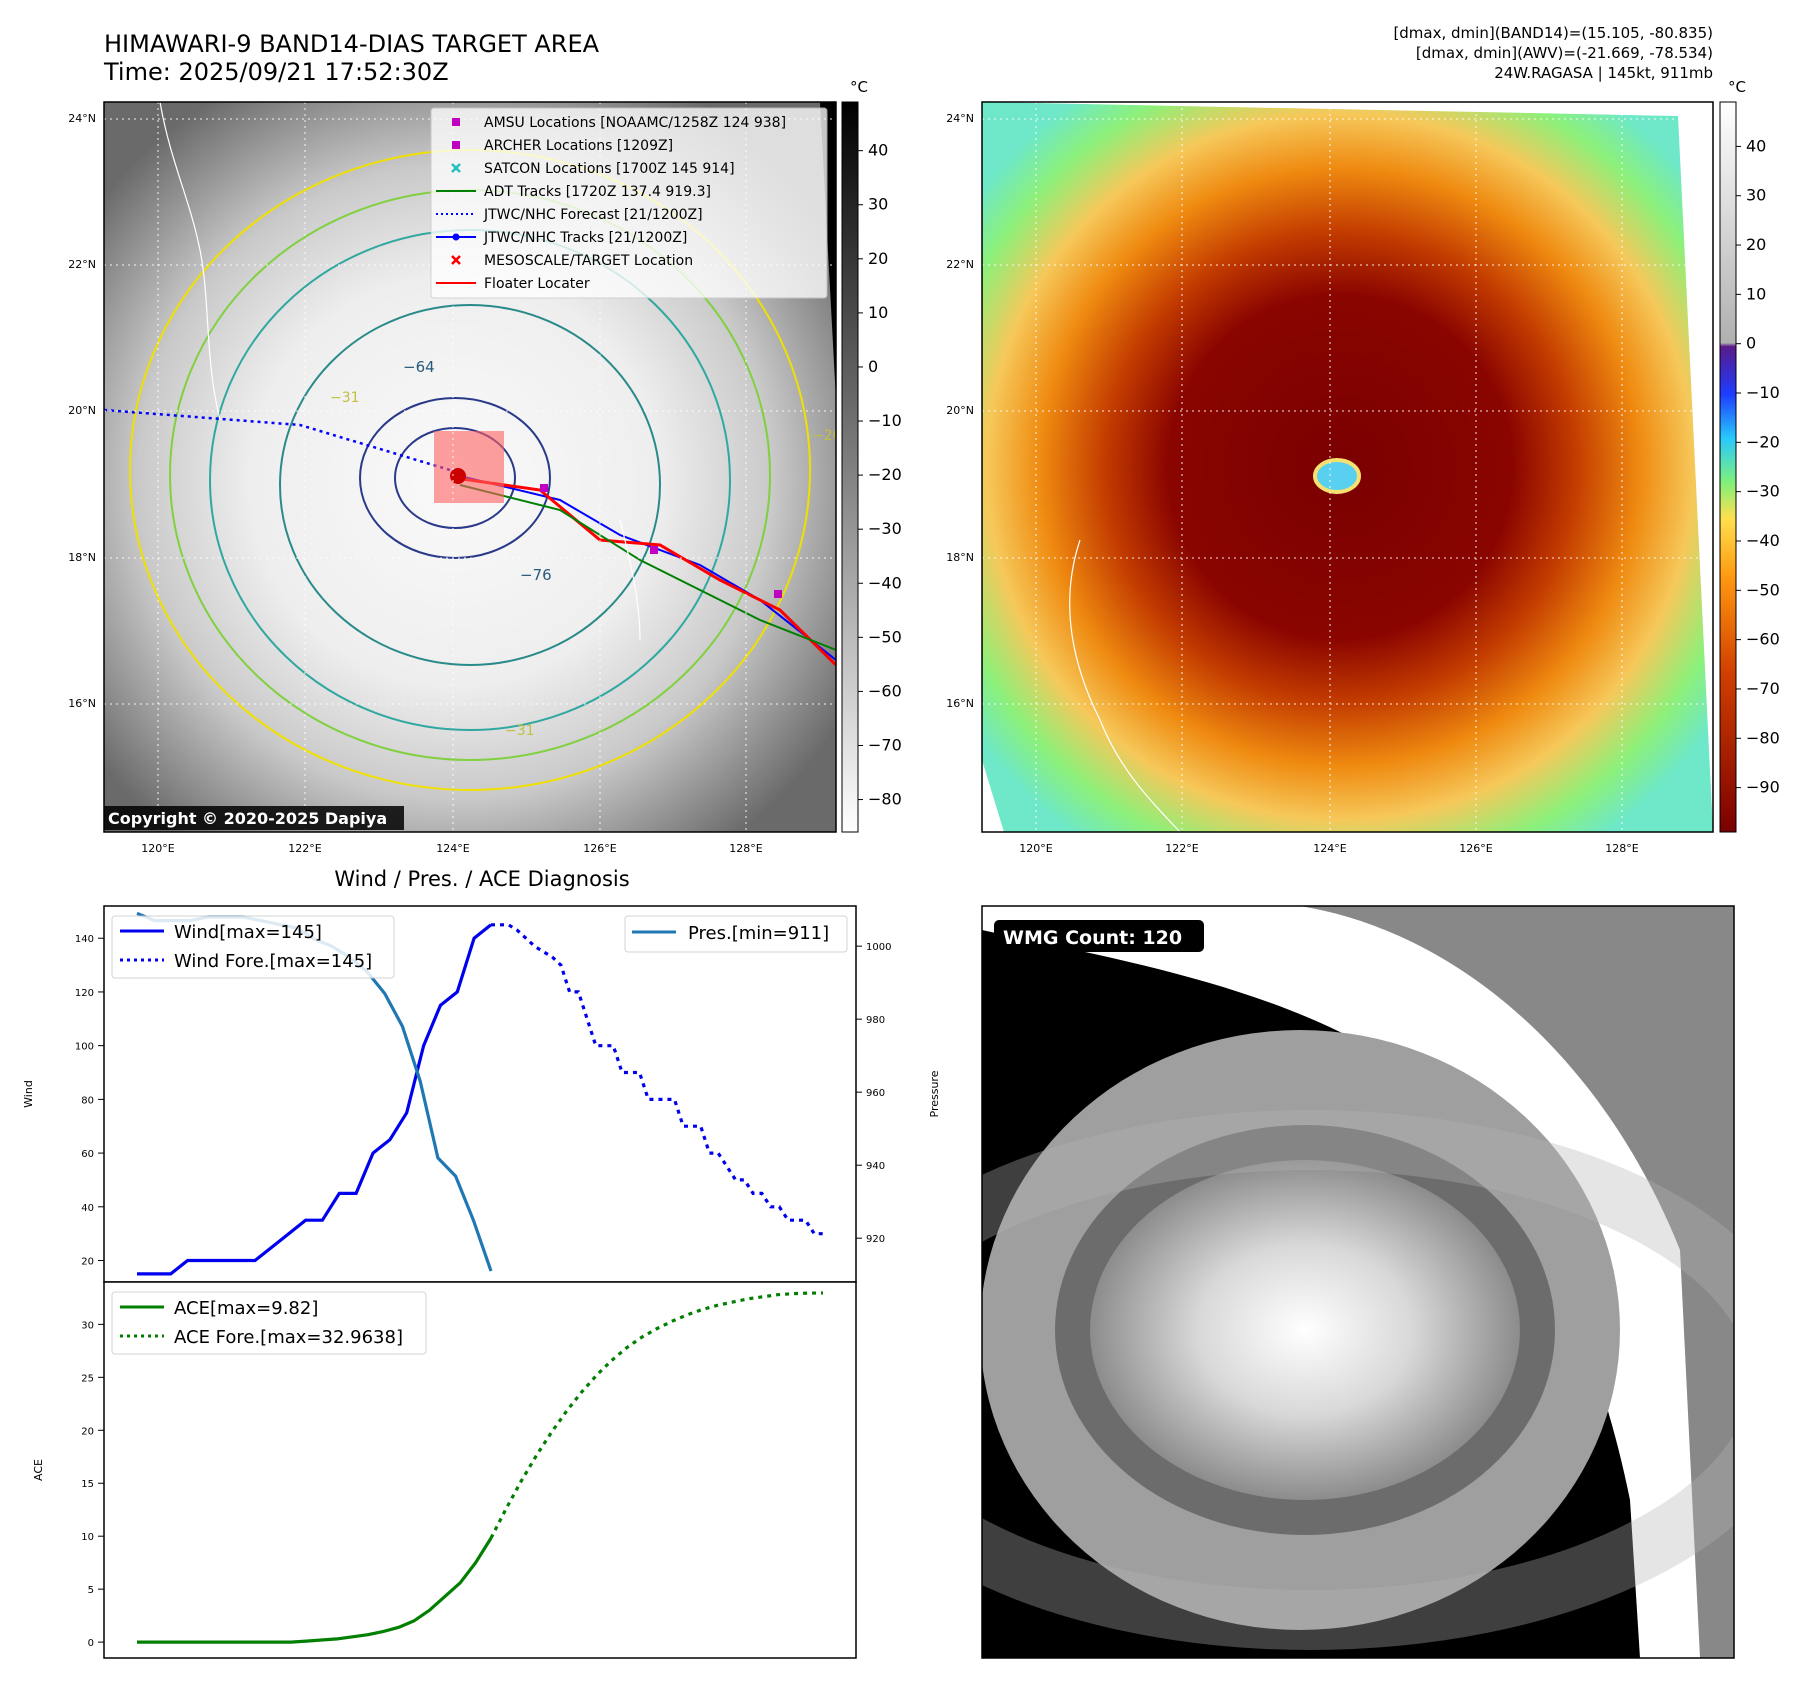 This screenshot has width=1797, height=1690. I want to click on axis-tick-label: 25, so click(87, 1378).